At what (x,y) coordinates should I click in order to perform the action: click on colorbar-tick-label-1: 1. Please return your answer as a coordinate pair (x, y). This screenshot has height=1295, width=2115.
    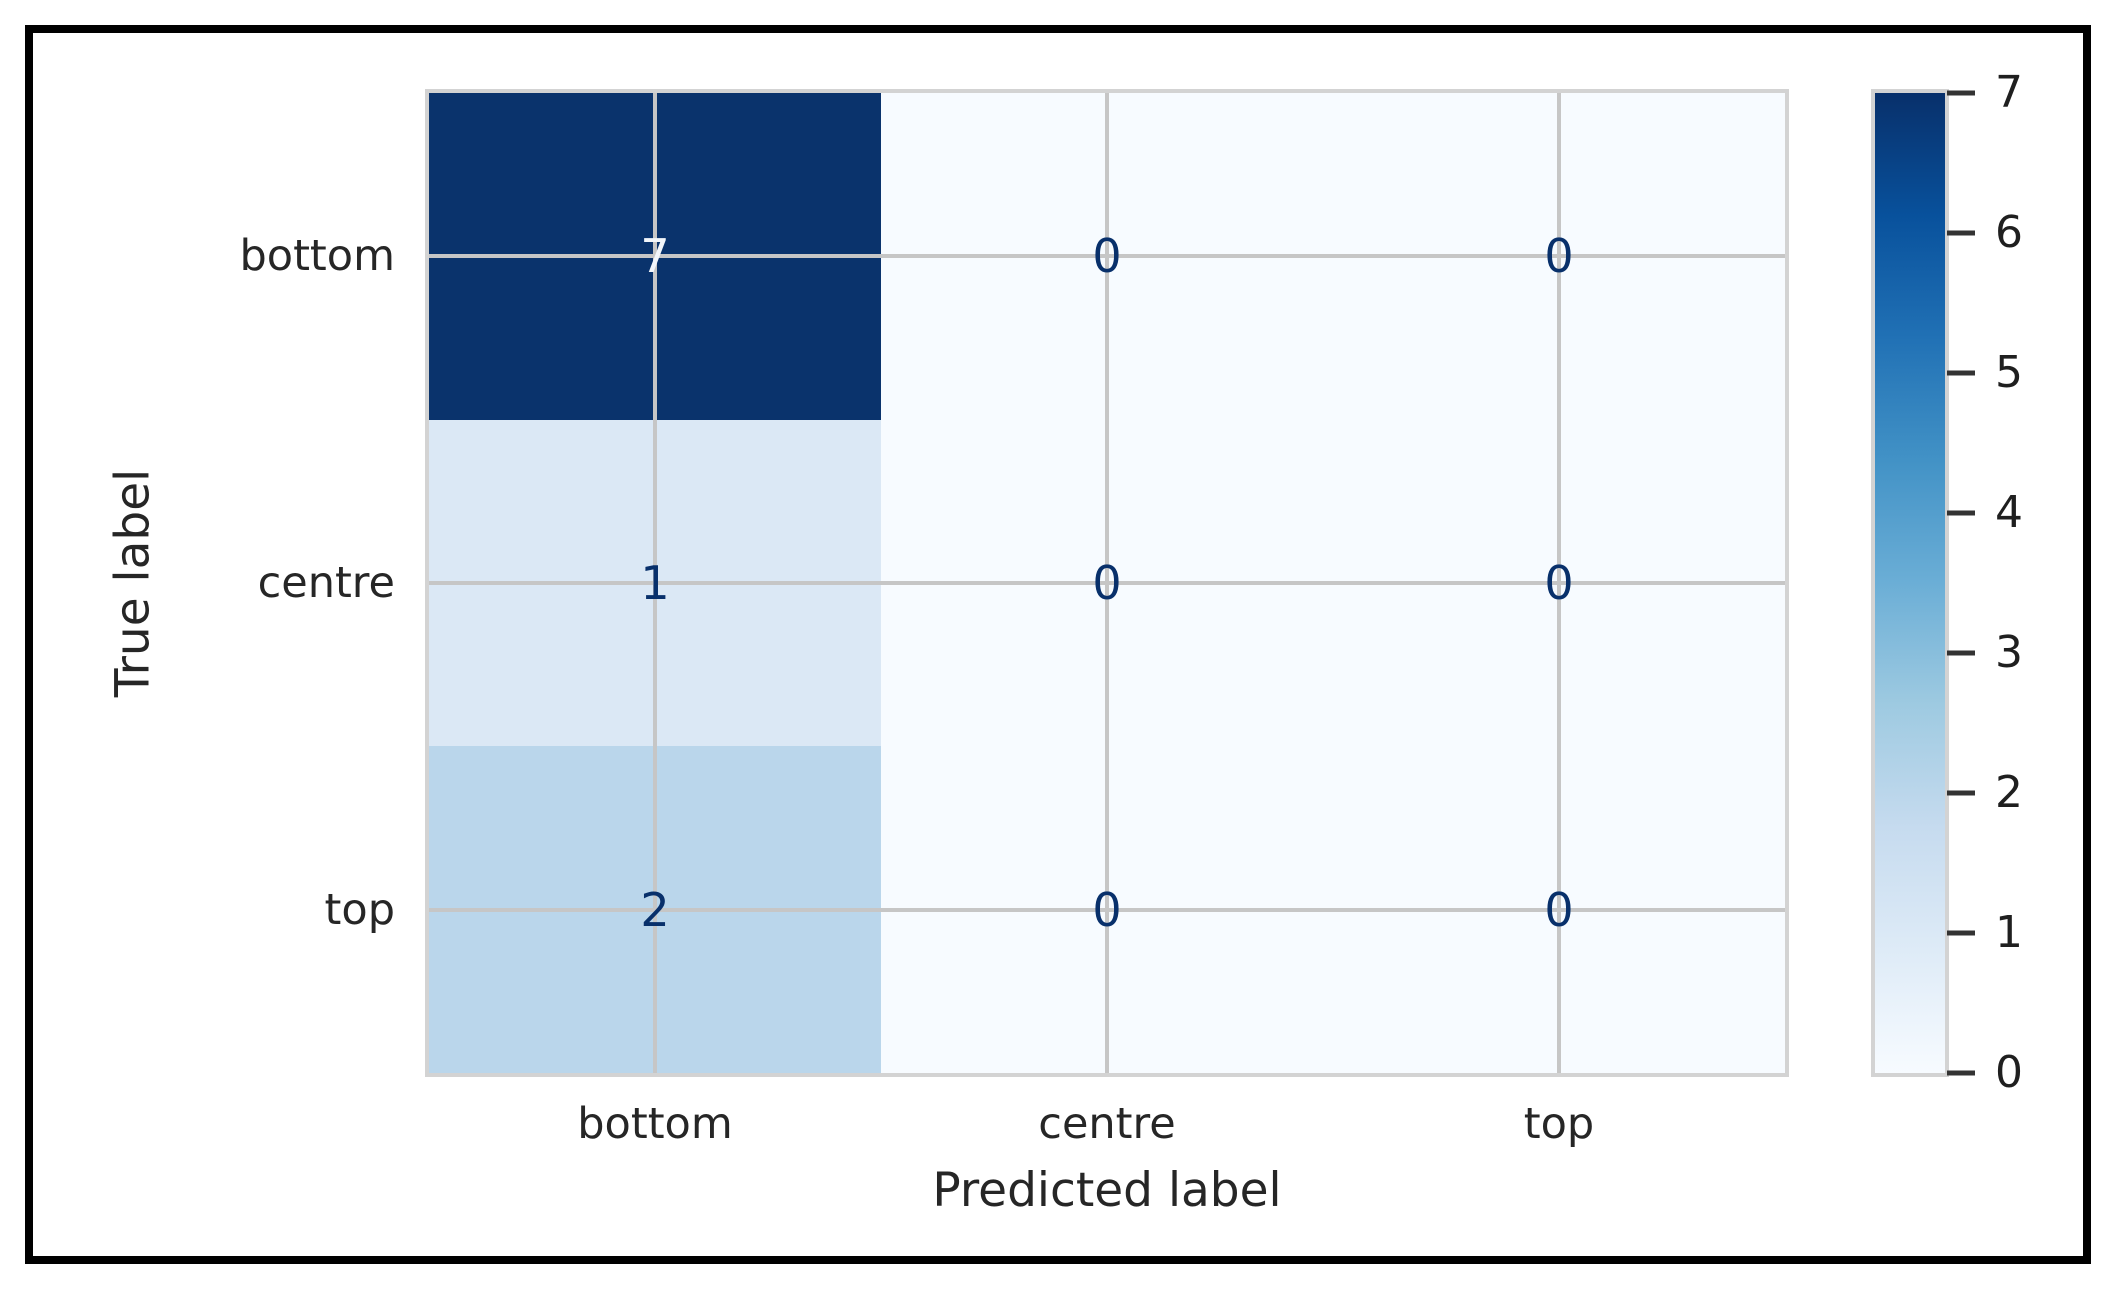
    Looking at the image, I should click on (2009, 932).